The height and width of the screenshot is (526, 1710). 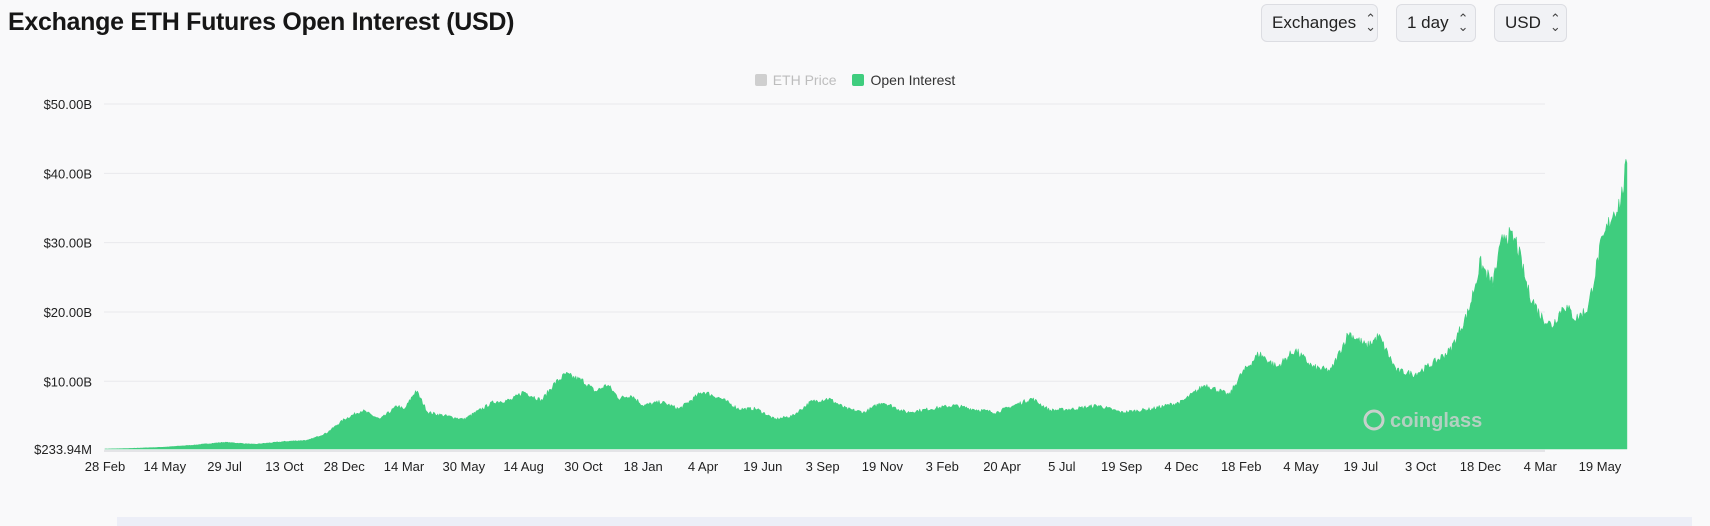 I want to click on x-tick-label: 4 Dec, so click(x=1181, y=466).